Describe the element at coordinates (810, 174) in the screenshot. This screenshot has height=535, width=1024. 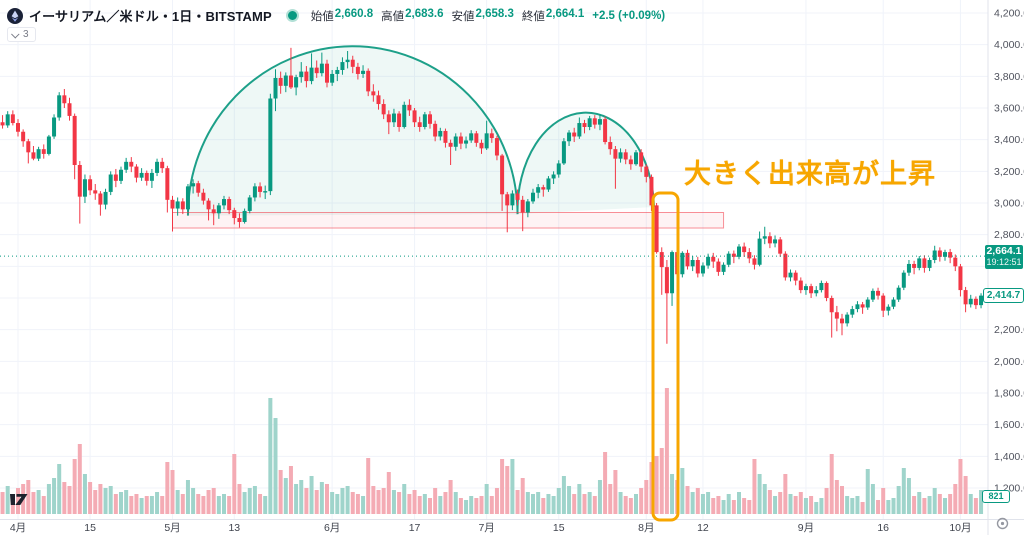
I see `volume-spike-annotation: 大きく出来高が上昇` at that location.